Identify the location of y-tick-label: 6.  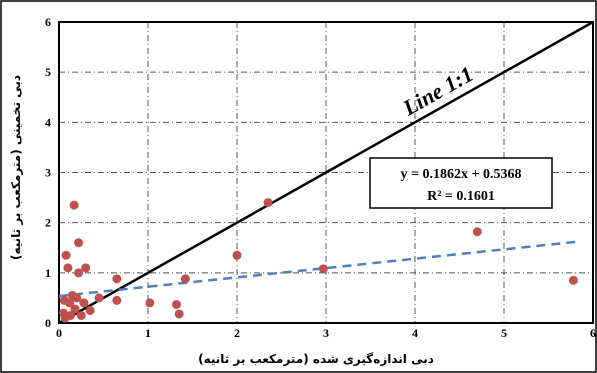
(48, 22).